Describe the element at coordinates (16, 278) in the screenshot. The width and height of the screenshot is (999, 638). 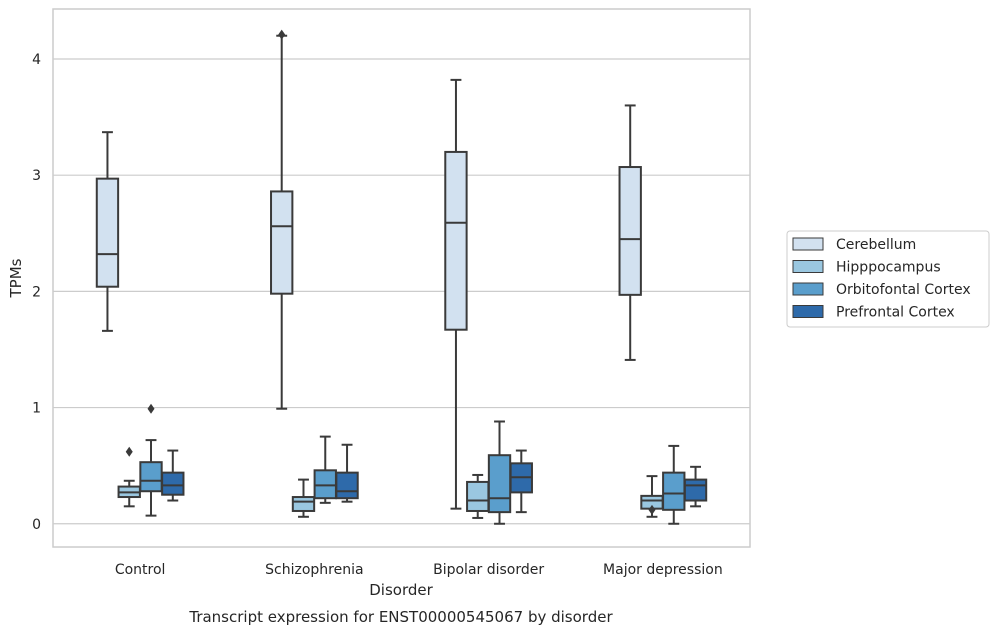
I see `y-axis-label: TPMs` at that location.